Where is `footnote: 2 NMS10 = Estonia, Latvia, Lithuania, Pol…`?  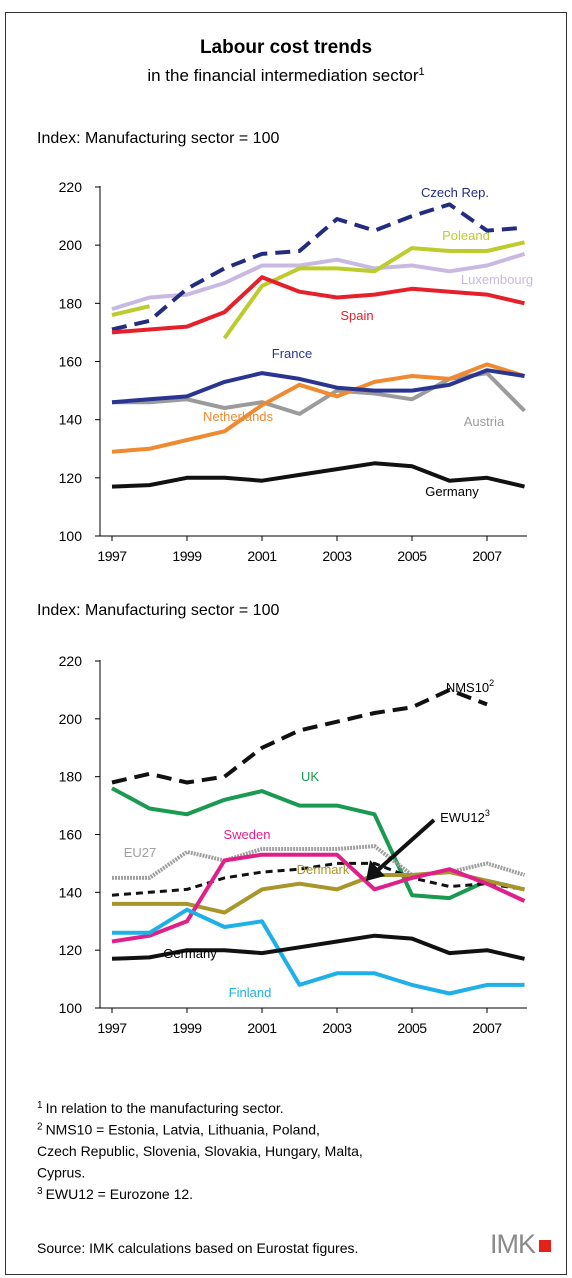 footnote: 2 NMS10 = Estonia, Latvia, Lithuania, Pol… is located at coordinates (178, 1130).